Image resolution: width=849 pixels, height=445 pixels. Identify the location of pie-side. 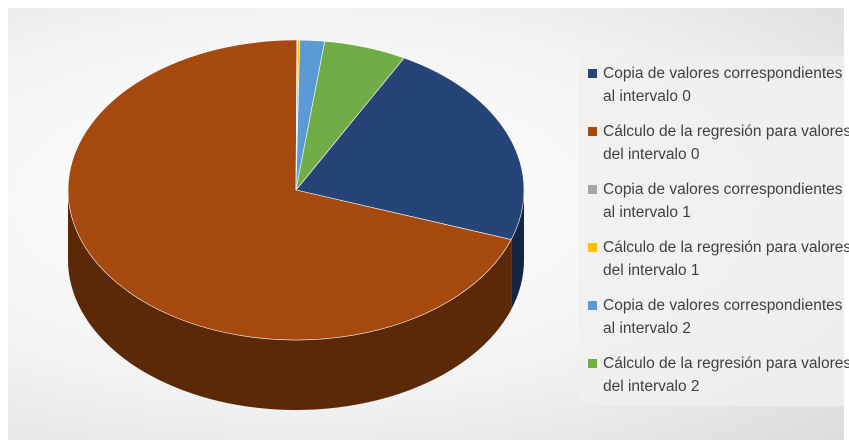
(517, 250).